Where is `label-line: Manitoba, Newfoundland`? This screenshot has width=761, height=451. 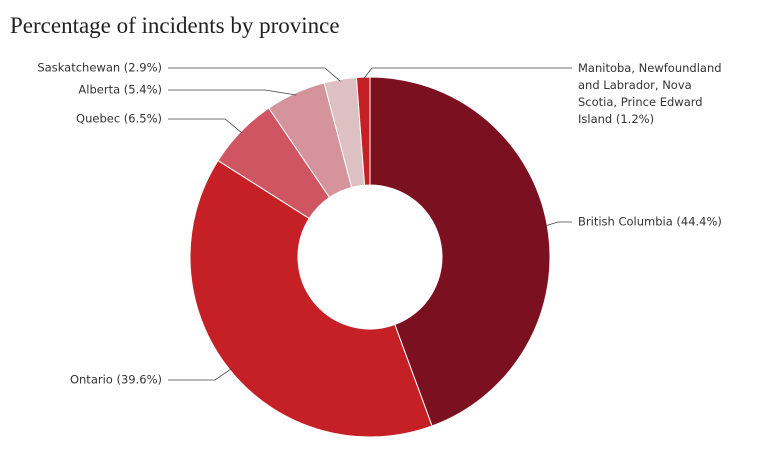
label-line: Manitoba, Newfoundland is located at coordinates (650, 68).